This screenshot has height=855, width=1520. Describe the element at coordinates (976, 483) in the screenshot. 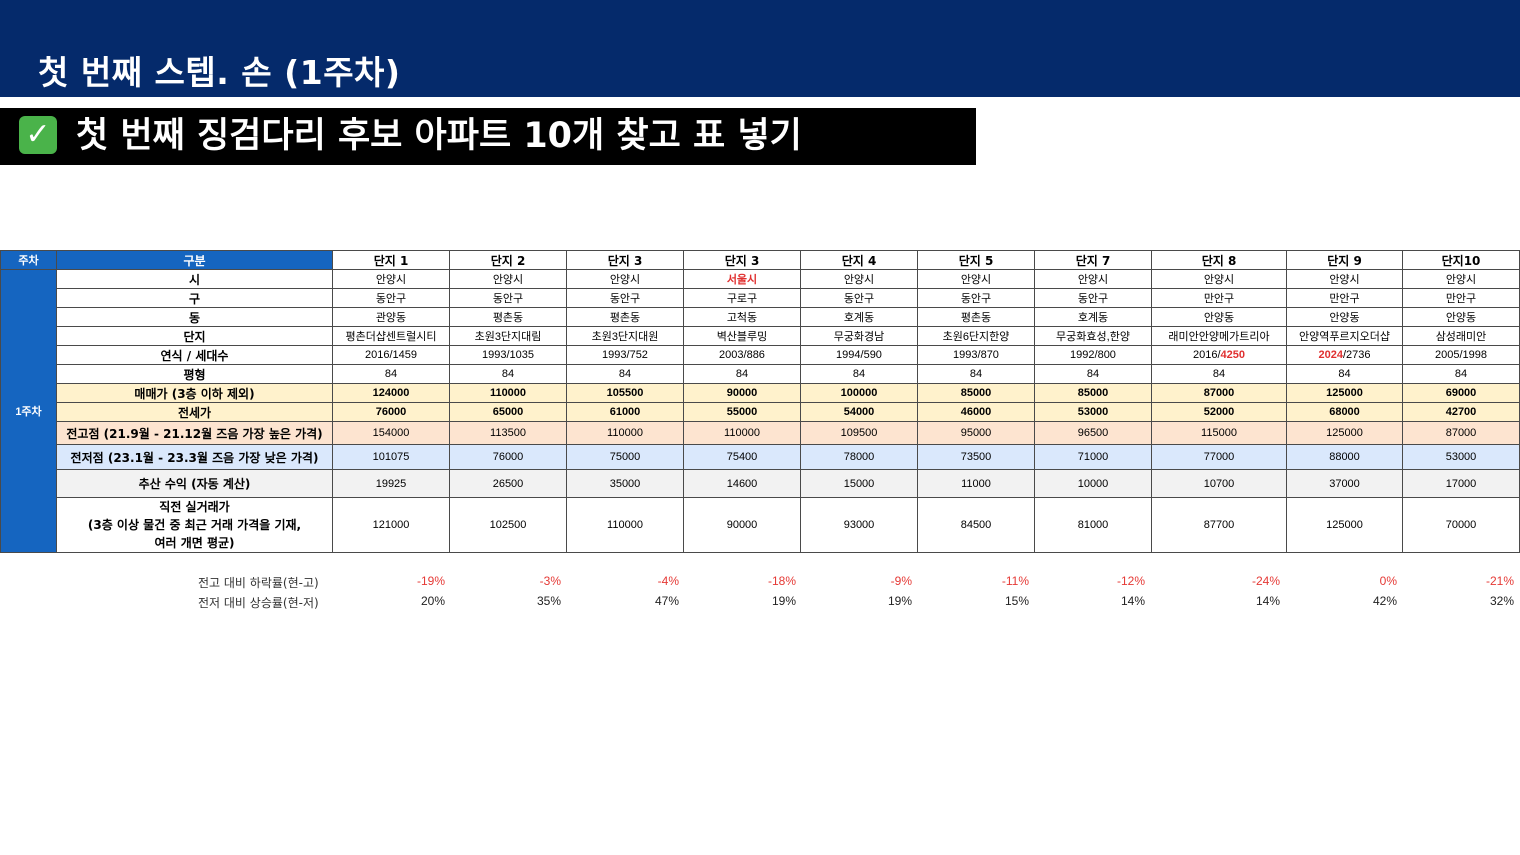

I see `table-cell: 11000` at that location.